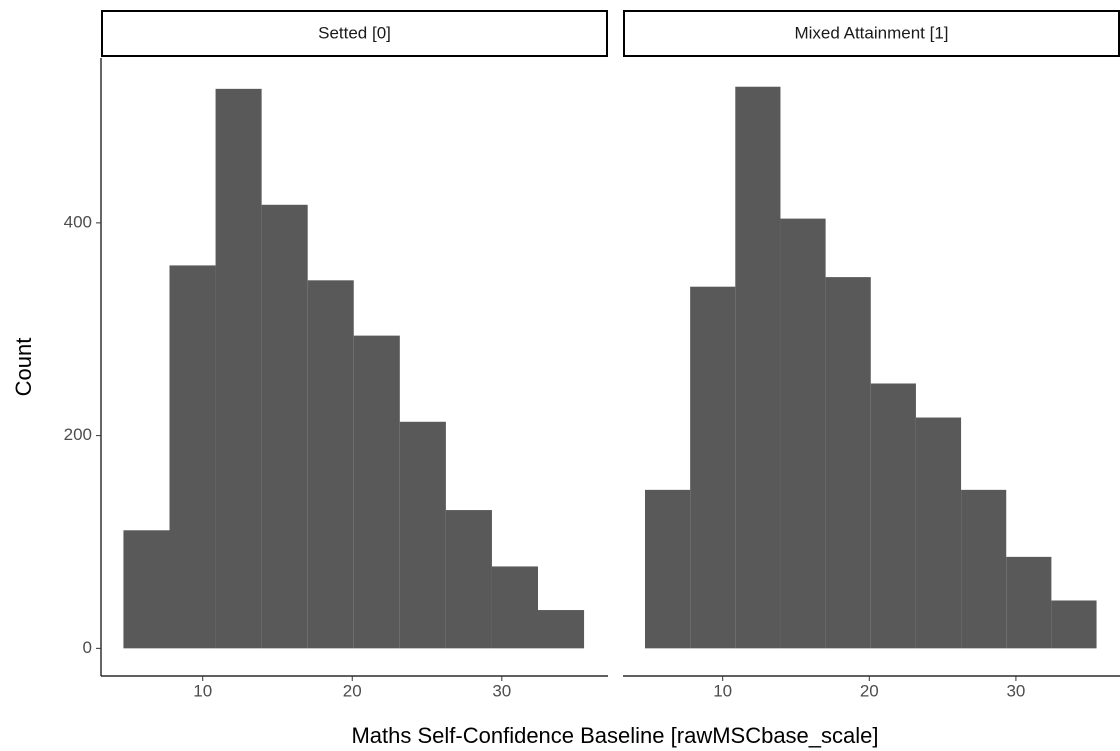  I want to click on facet-title: Mixed Attainment [1], so click(871, 32).